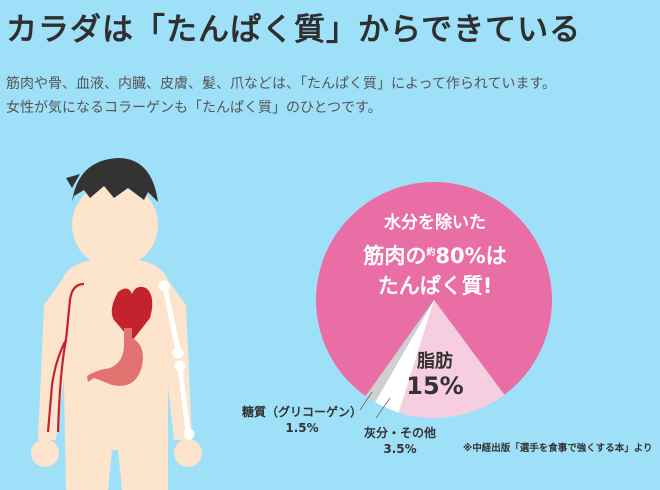 The height and width of the screenshot is (490, 660). Describe the element at coordinates (435, 361) in the screenshot. I see `fat-label-name: 脂肪` at that location.